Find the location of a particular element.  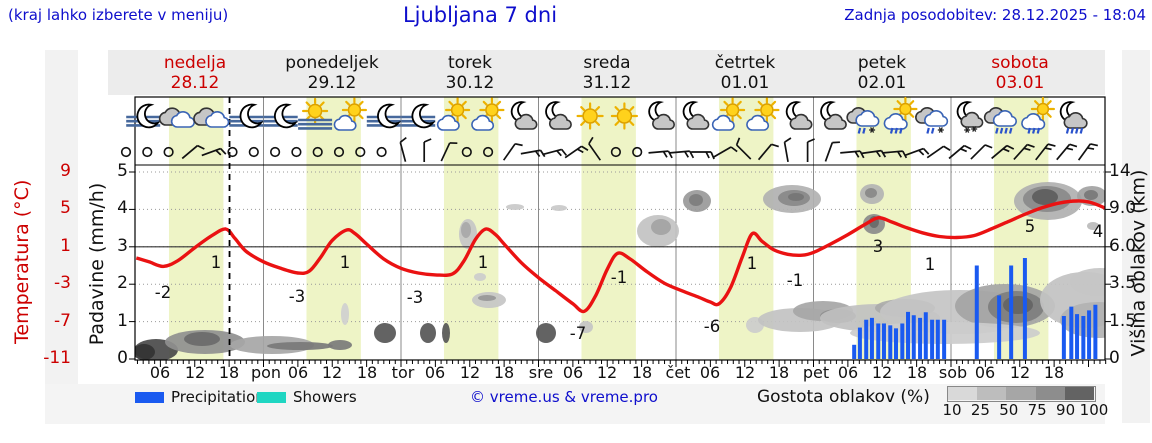

svg-text: -3 is located at coordinates (415, 297).